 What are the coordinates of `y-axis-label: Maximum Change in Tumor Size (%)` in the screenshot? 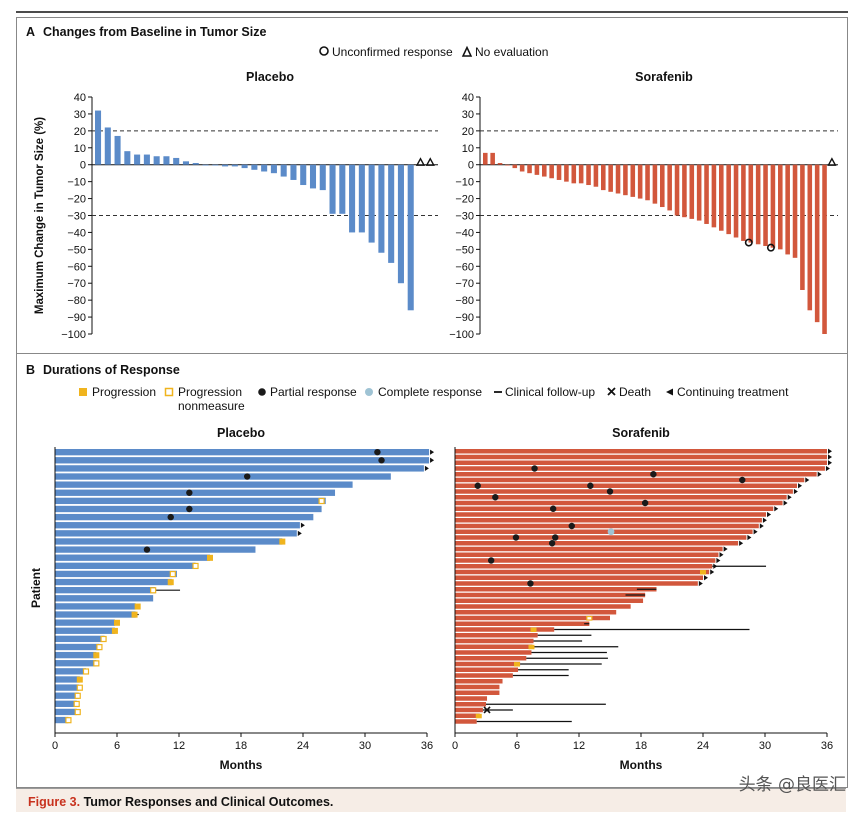 It's located at (40, 215).